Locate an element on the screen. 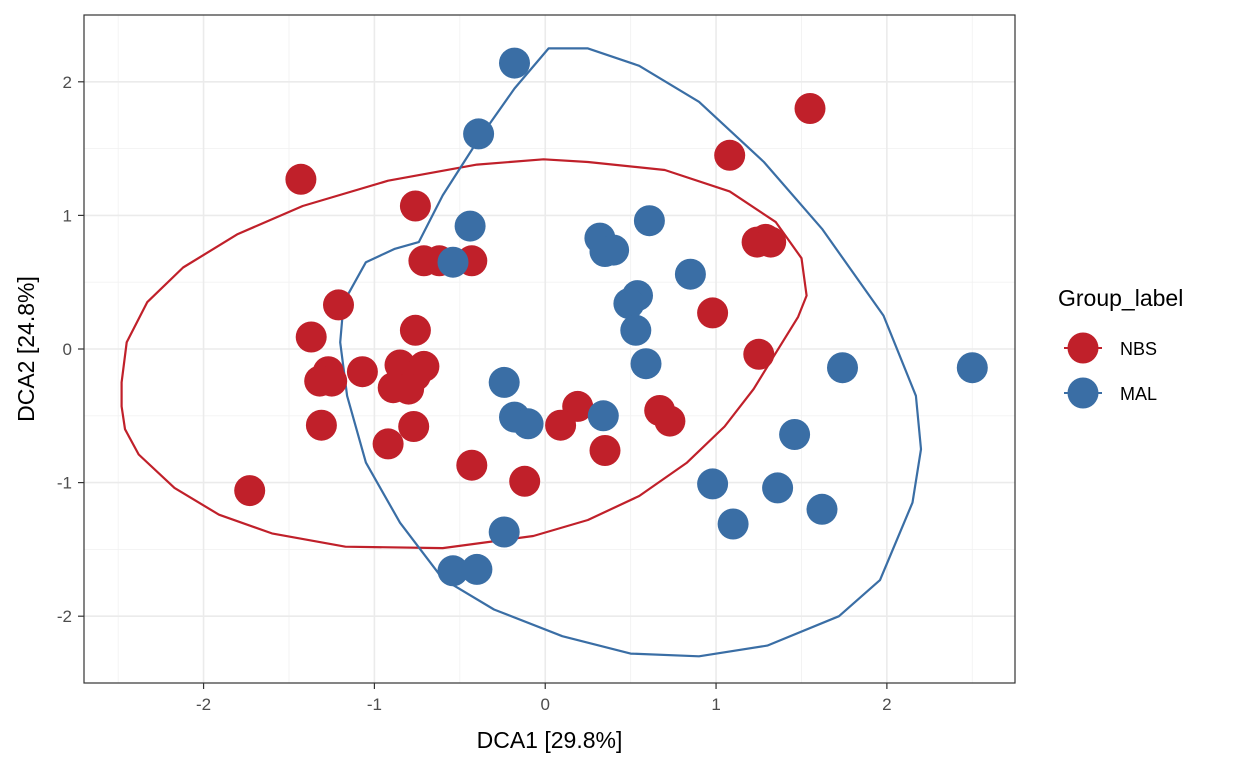 The width and height of the screenshot is (1248, 768). x-tick-label: 0 is located at coordinates (544, 704).